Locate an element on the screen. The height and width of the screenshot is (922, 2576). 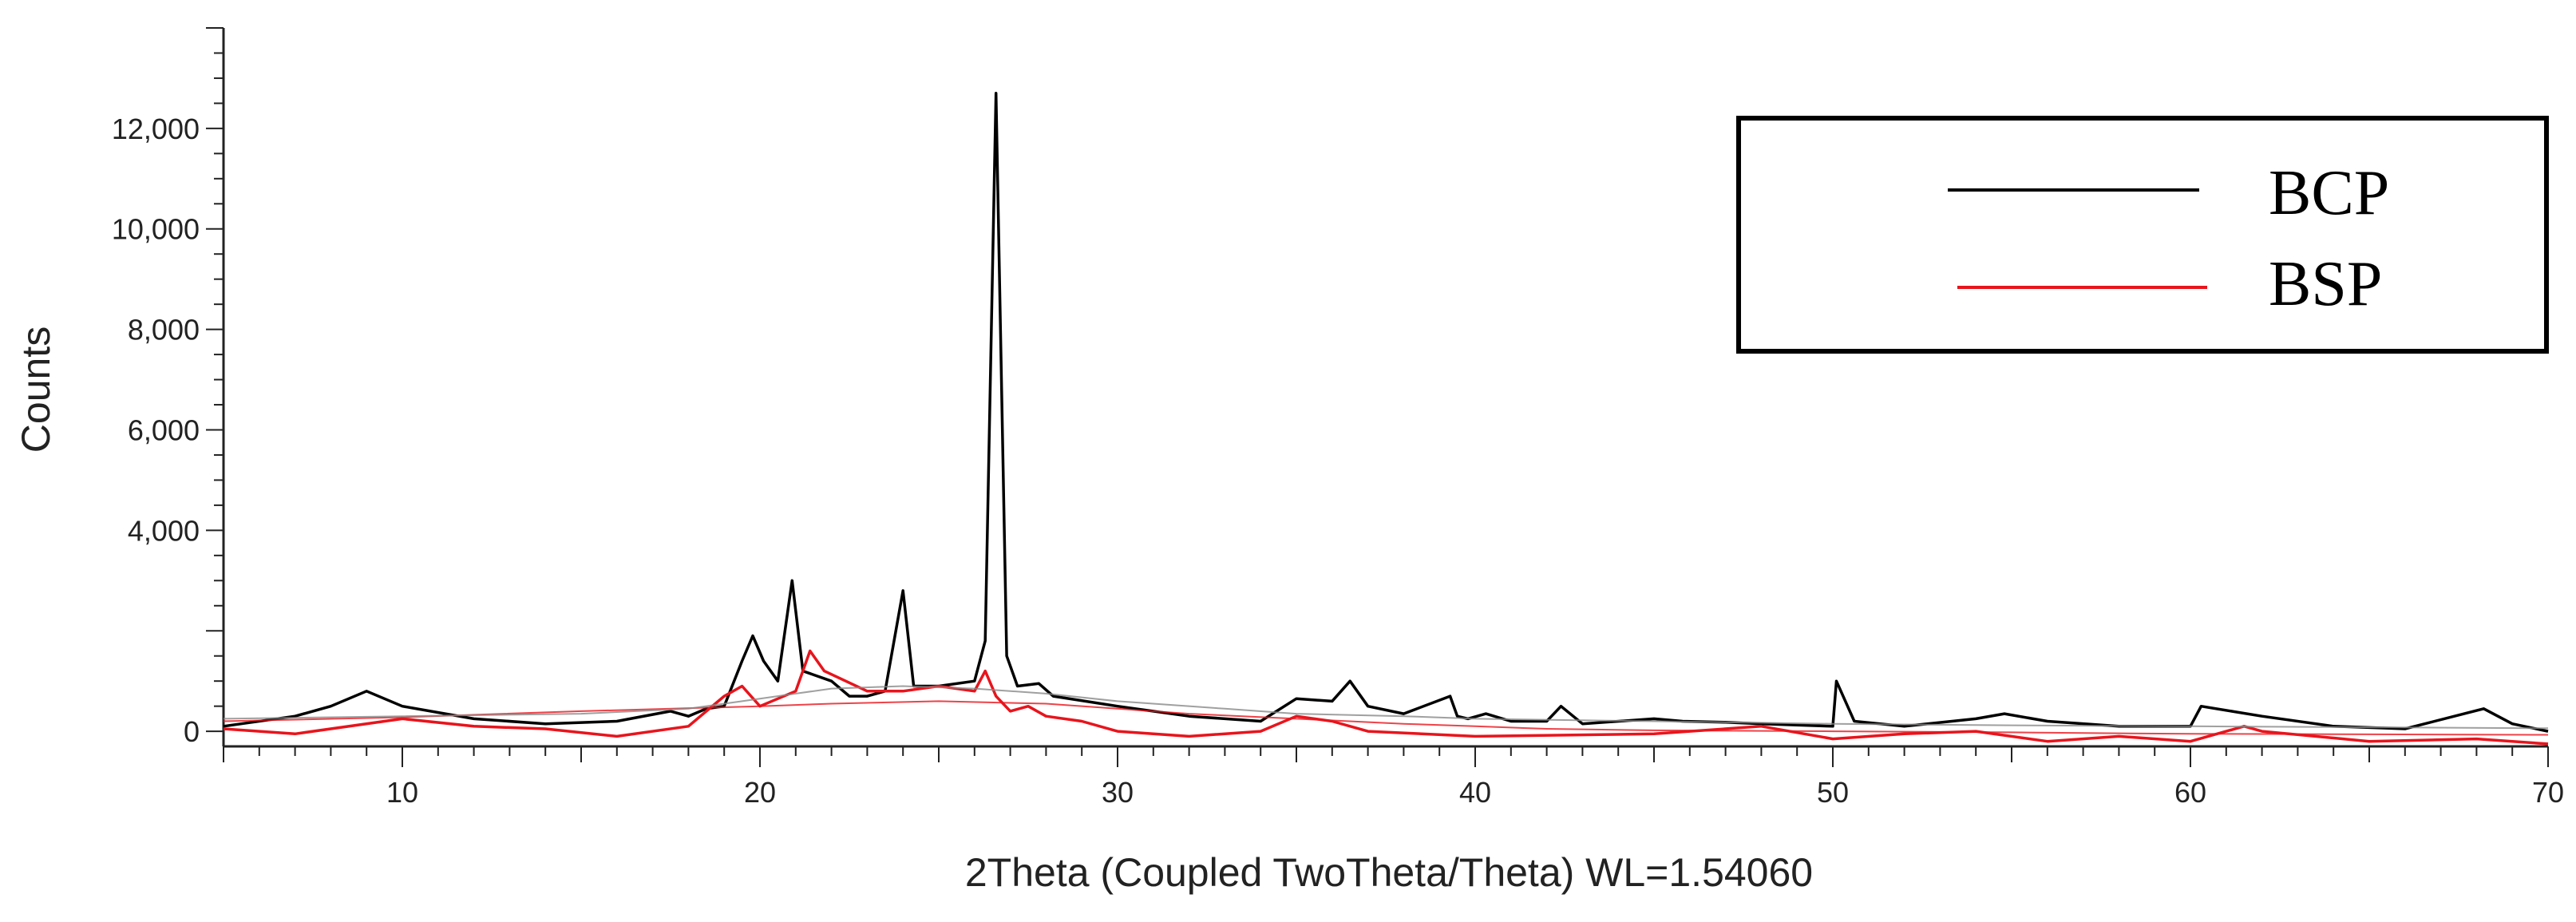
y-tick-label: 10,000 is located at coordinates (156, 229).